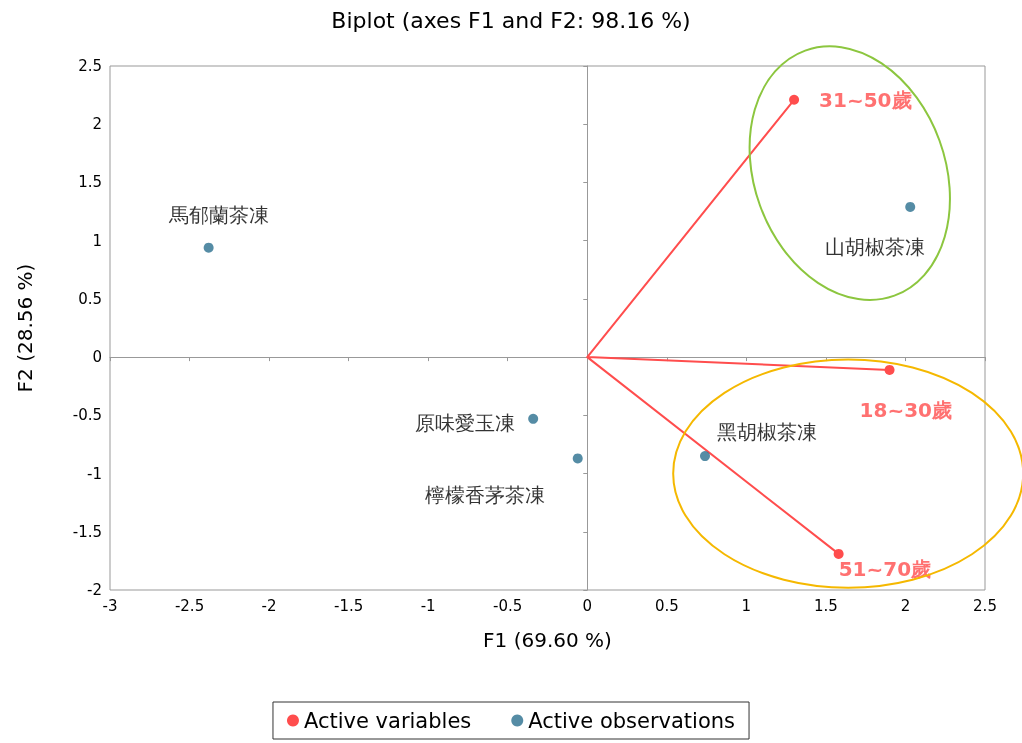 The width and height of the screenshot is (1022, 743). Describe the element at coordinates (349, 605) in the screenshot. I see `x-tick-label: -1.5` at that location.